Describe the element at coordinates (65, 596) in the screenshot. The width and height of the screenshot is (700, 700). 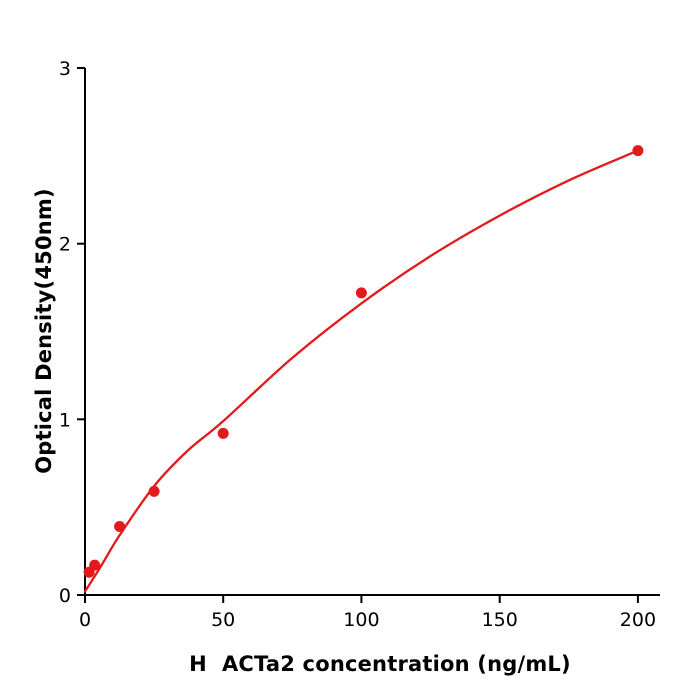
I see `y-tick-label: 0` at that location.